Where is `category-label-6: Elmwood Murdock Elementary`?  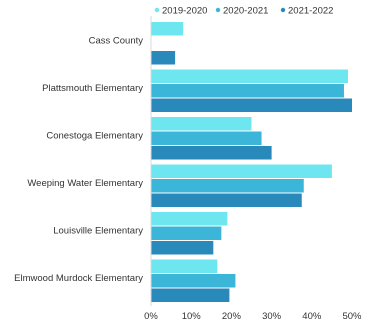
category-label-6: Elmwood Murdock Elementary is located at coordinates (78, 278).